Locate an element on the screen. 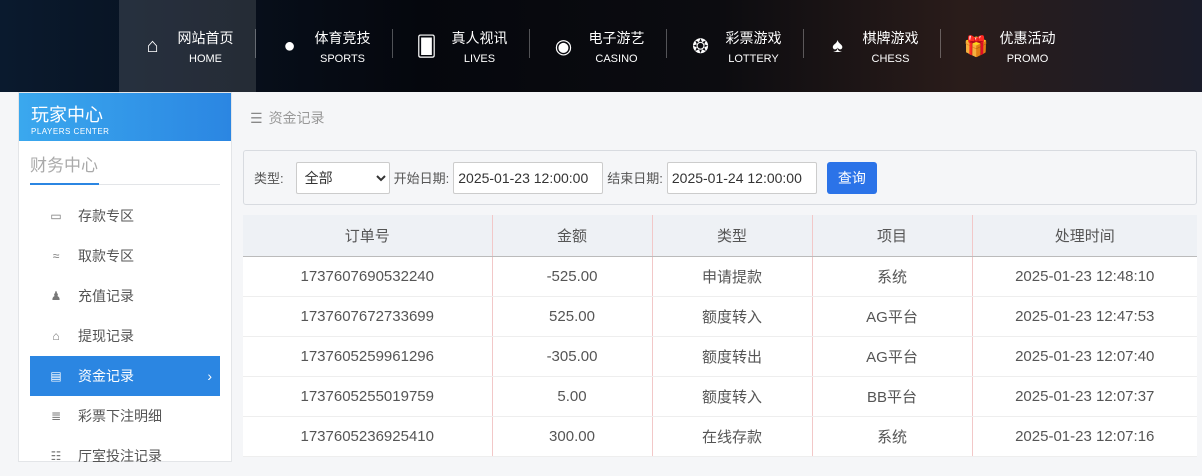 The height and width of the screenshot is (476, 1202). cash-icon: ▤ is located at coordinates (56, 376).